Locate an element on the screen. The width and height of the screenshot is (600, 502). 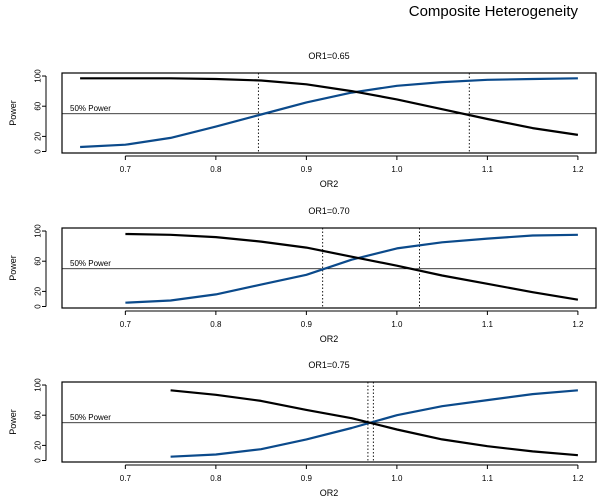
panel-1-x-tick-label: 0.9 is located at coordinates (307, 169).